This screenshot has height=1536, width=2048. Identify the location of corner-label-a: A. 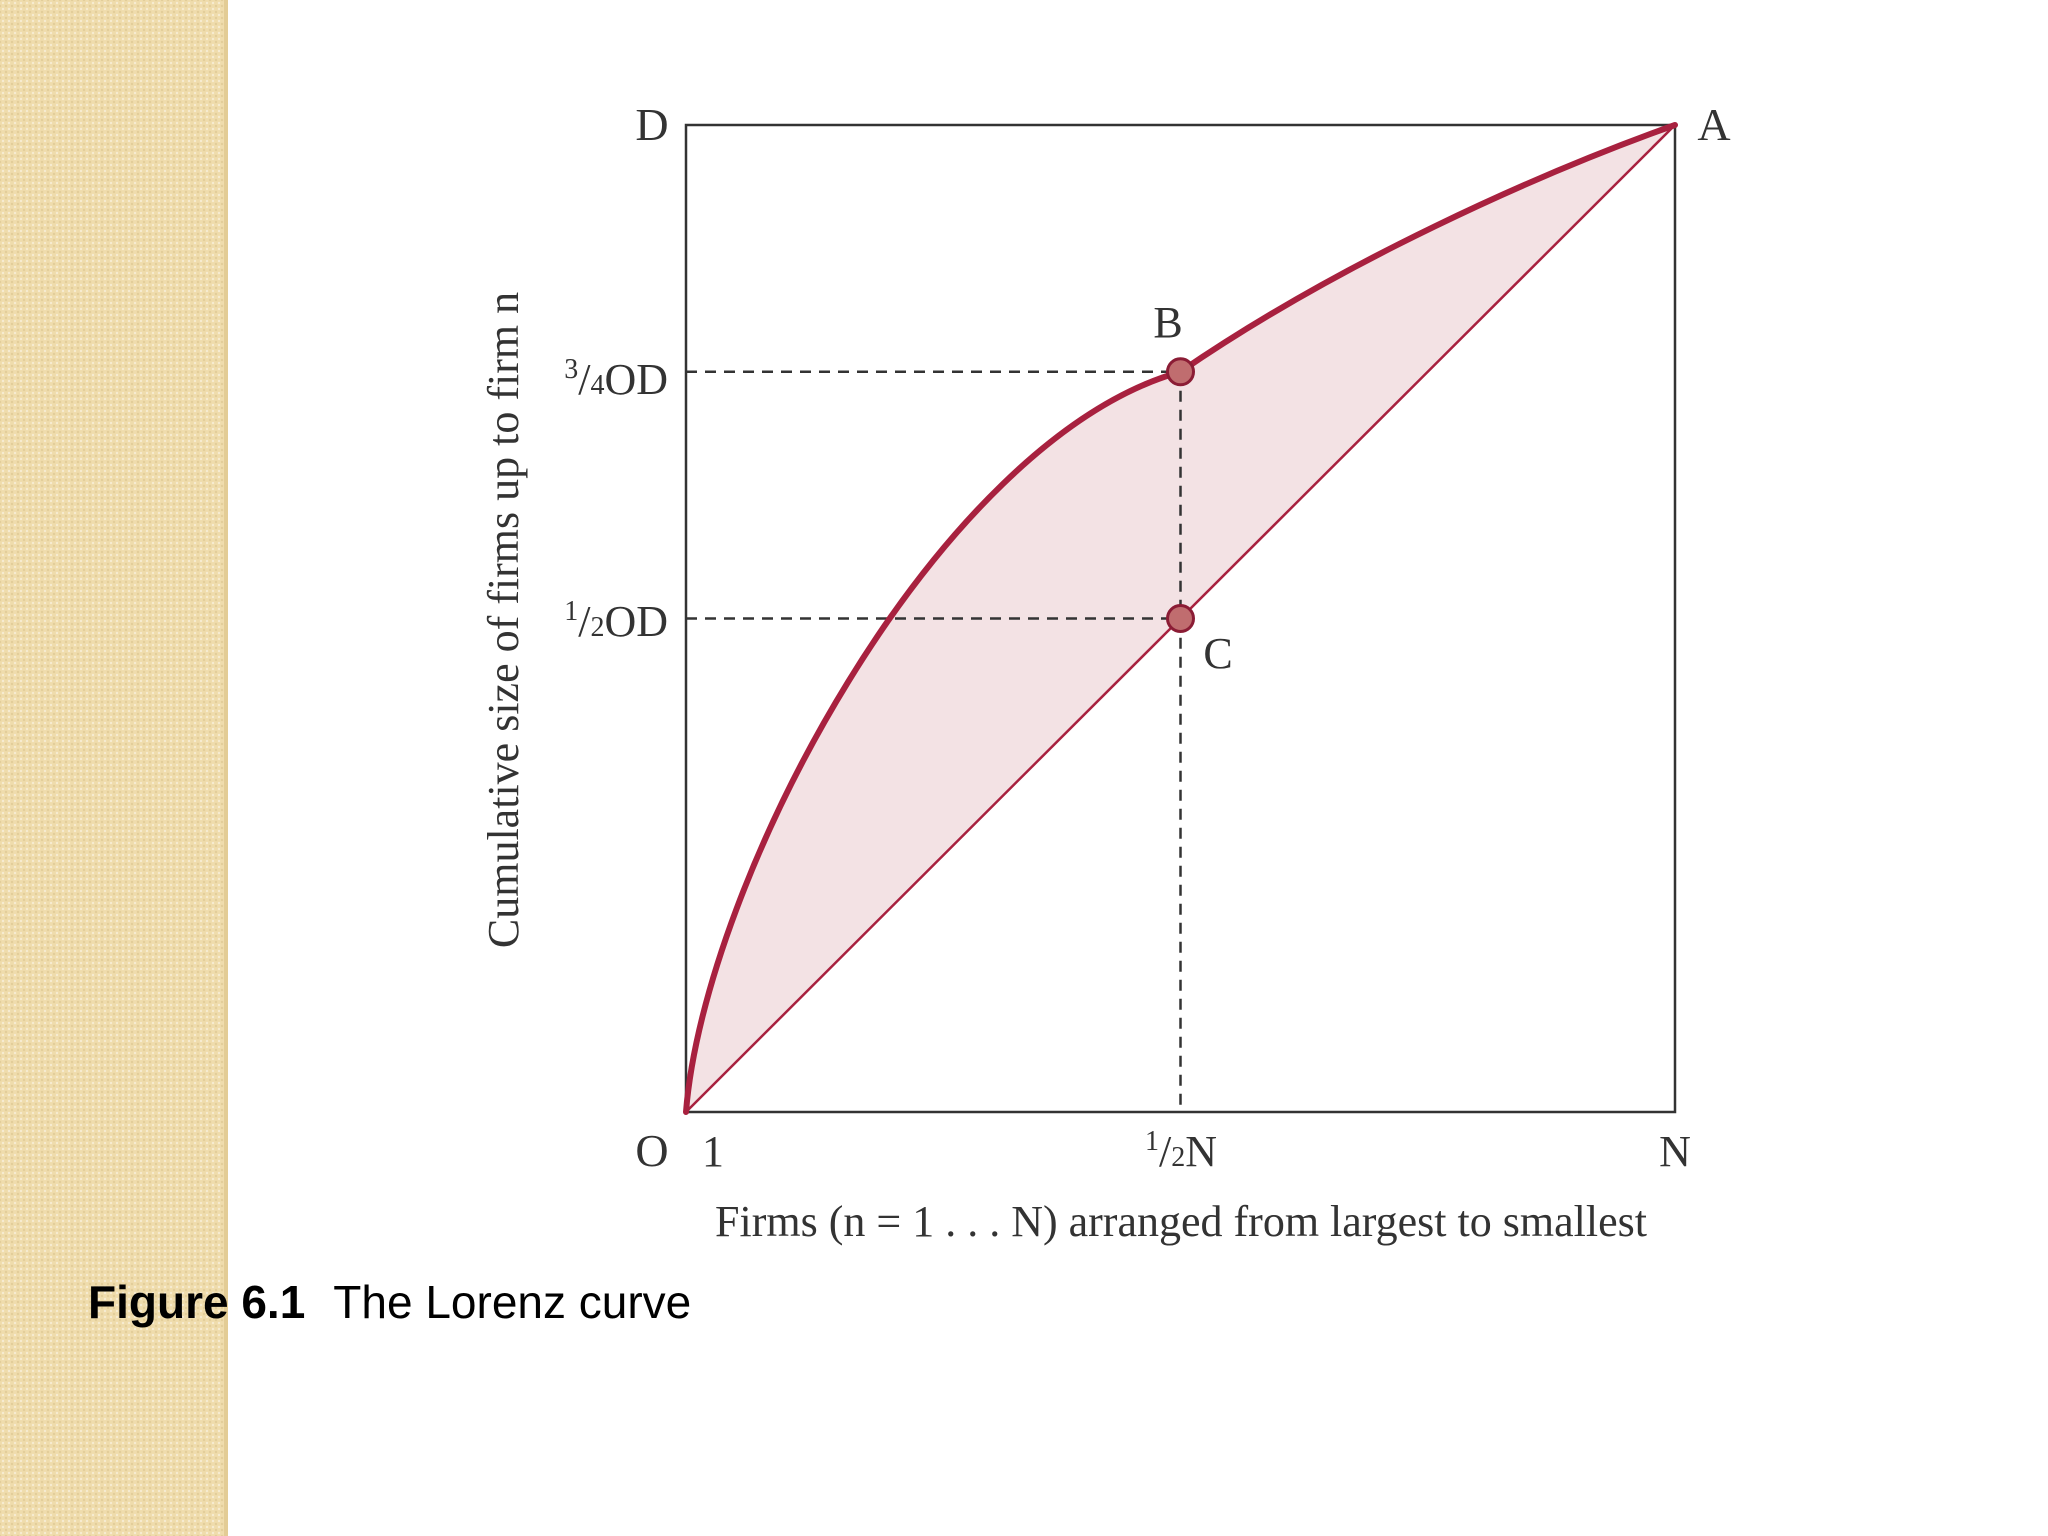
(1713, 124).